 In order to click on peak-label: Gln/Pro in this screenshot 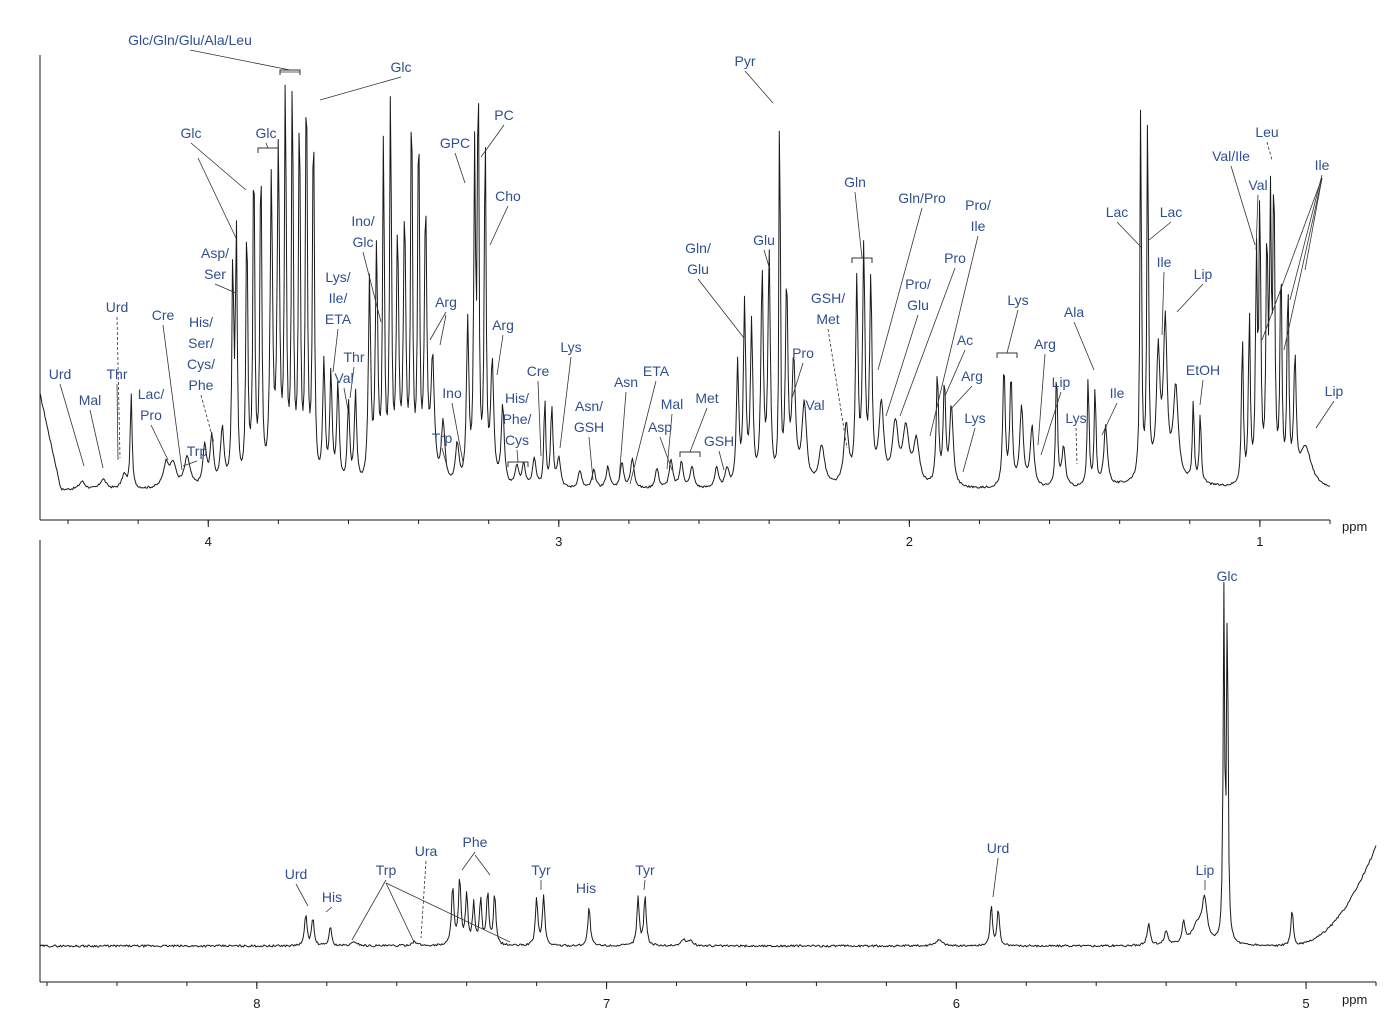, I will do `click(922, 198)`.